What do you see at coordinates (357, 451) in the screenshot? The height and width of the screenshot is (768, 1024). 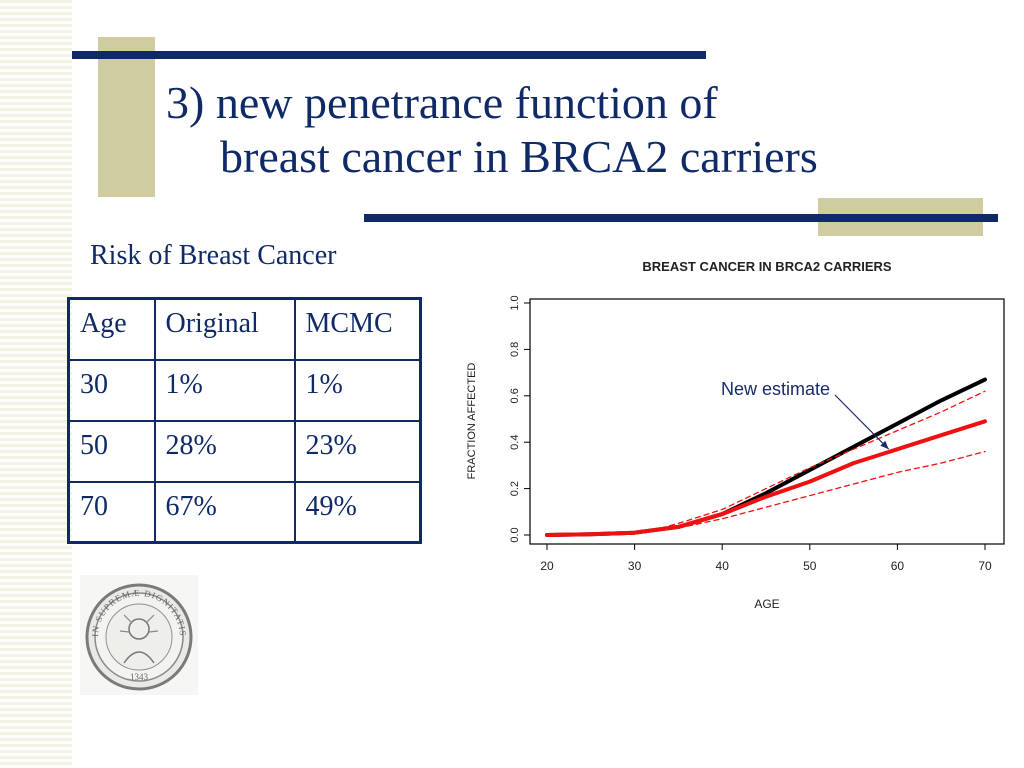 I see `cell-mcmc: 23%` at bounding box center [357, 451].